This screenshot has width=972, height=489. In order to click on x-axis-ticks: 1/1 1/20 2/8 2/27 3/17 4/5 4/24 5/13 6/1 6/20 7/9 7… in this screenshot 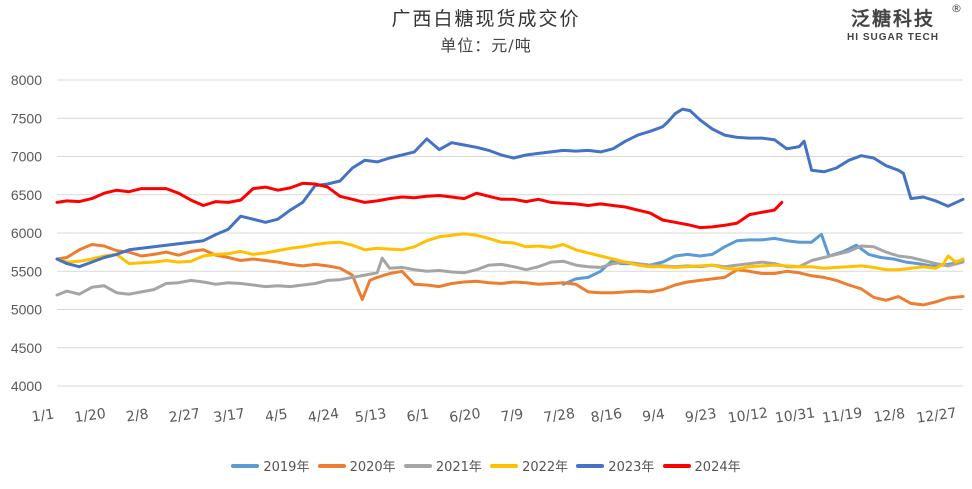, I will do `click(494, 415)`.